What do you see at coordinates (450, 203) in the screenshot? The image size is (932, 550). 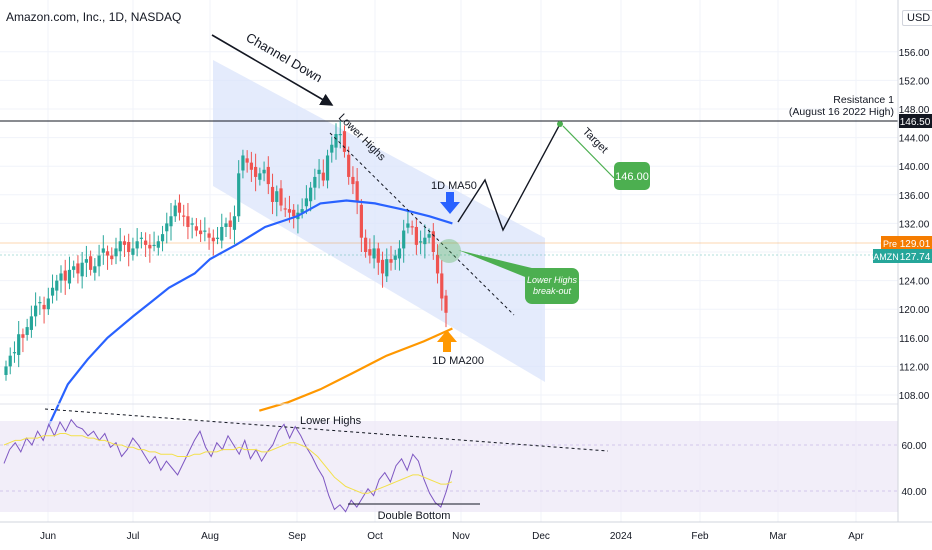 I see `ma50-arrow` at bounding box center [450, 203].